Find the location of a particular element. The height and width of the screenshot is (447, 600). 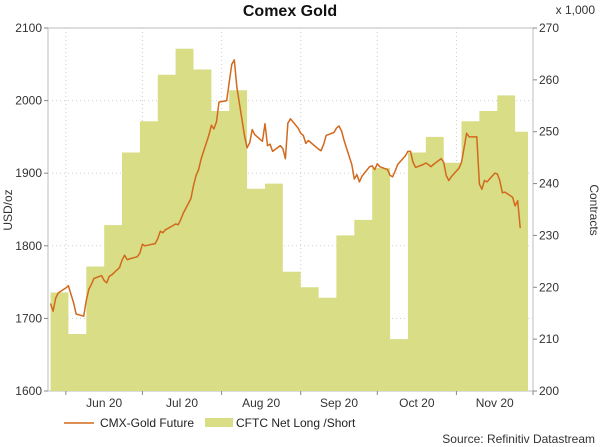

y-right-tick-label: 270 is located at coordinates (549, 28).